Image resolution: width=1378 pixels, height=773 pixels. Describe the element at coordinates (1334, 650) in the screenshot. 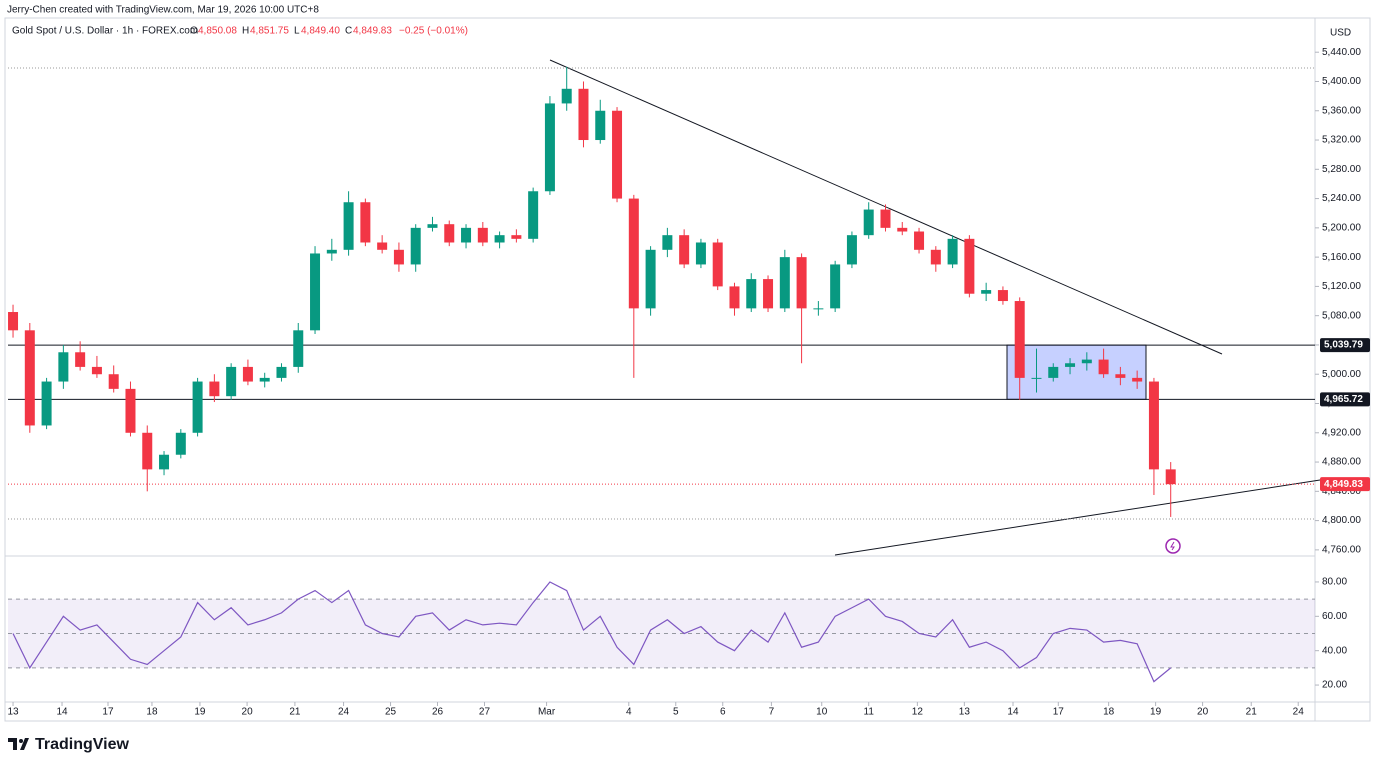

I see `y-tick-label: 40.00` at that location.